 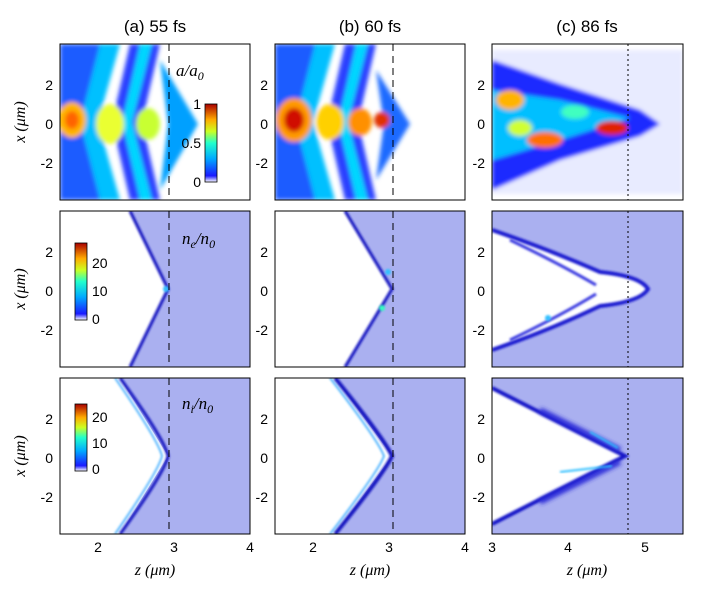 I want to click on colorbar-ion: 20 10 0, so click(x=91, y=440).